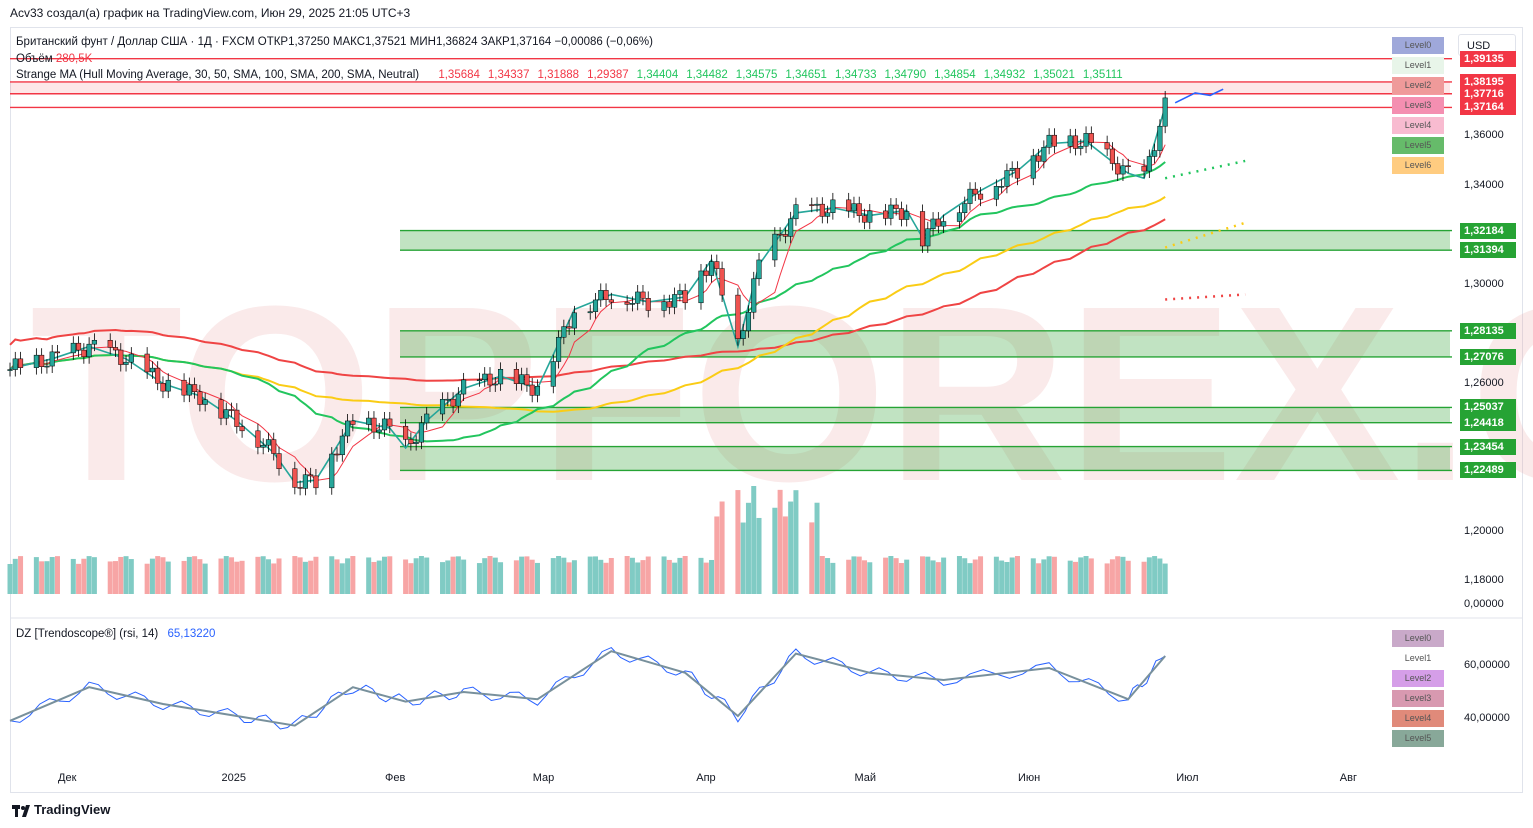  I want to click on price-level-label: Level6, so click(1418, 165).